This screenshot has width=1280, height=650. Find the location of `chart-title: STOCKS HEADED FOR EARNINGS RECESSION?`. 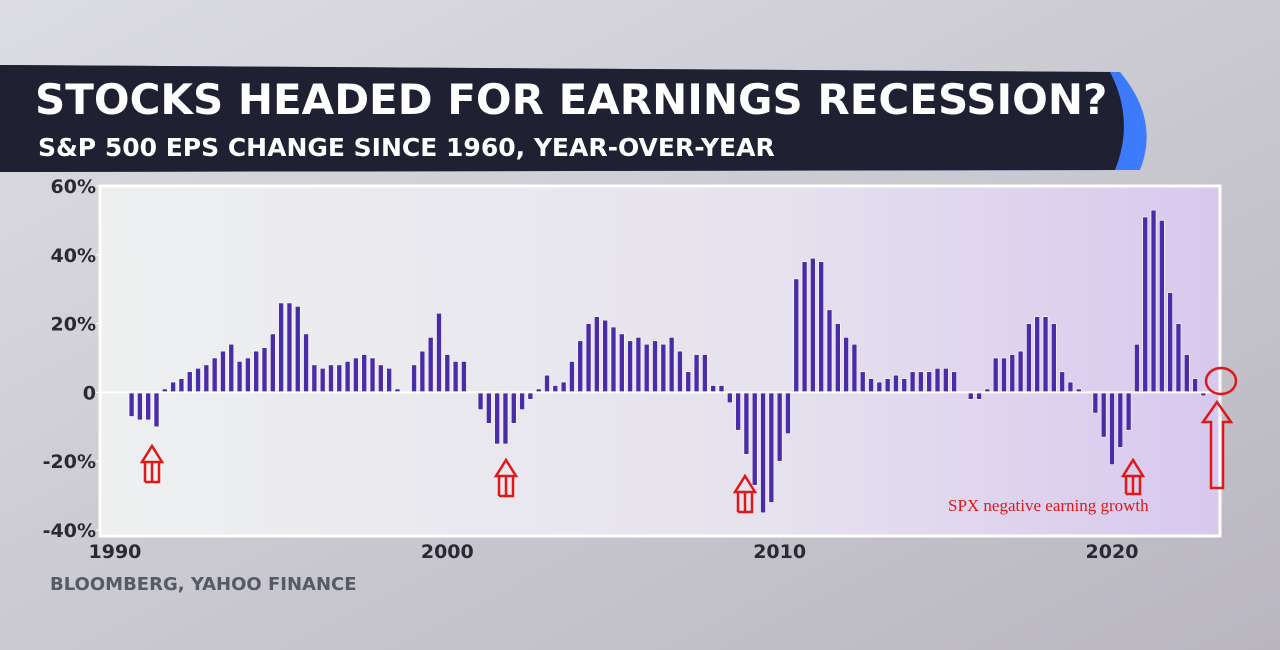

chart-title: STOCKS HEADED FOR EARNINGS RECESSION? is located at coordinates (571, 99).